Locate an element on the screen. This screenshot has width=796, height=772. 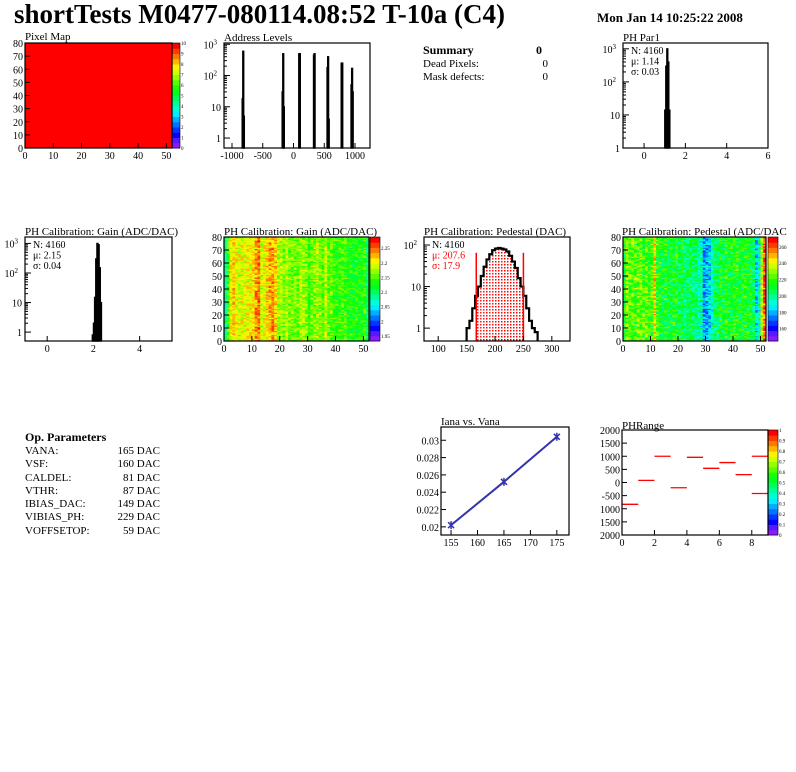
x-tick-label: 20 is located at coordinates (280, 349).